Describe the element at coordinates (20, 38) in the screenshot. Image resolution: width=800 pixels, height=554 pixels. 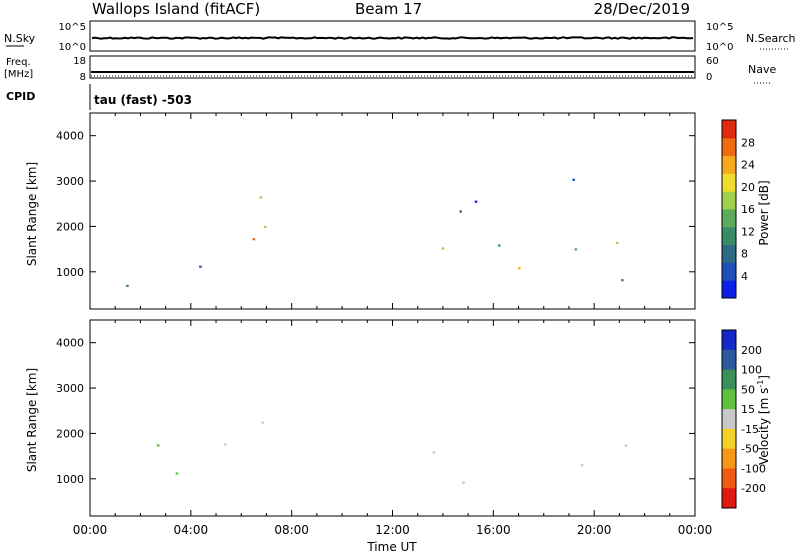
I see `noise-left-label: N.Sky` at that location.